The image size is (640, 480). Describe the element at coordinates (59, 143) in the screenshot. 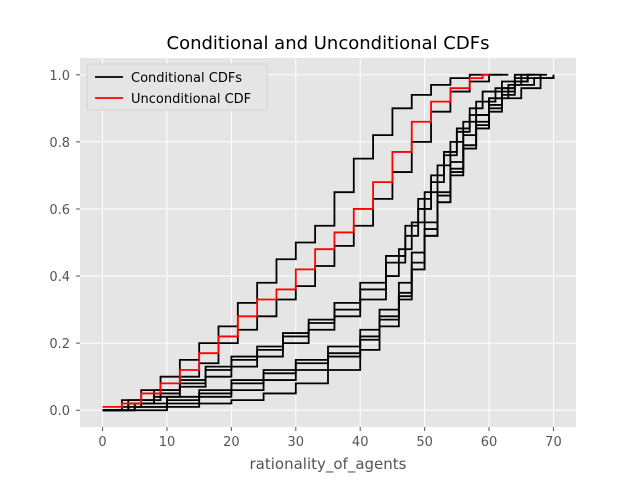

I see `y-tick-label: 0.8` at that location.